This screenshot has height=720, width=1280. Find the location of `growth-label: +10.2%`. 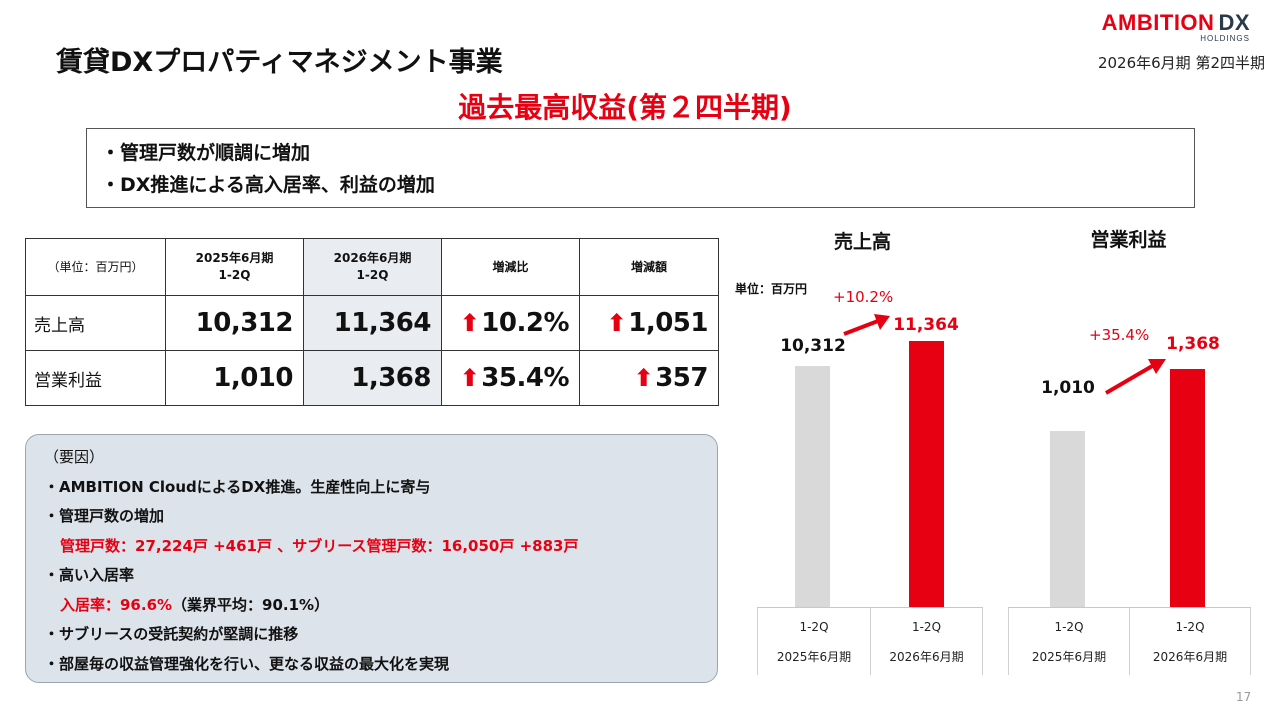

growth-label: +10.2% is located at coordinates (863, 297).